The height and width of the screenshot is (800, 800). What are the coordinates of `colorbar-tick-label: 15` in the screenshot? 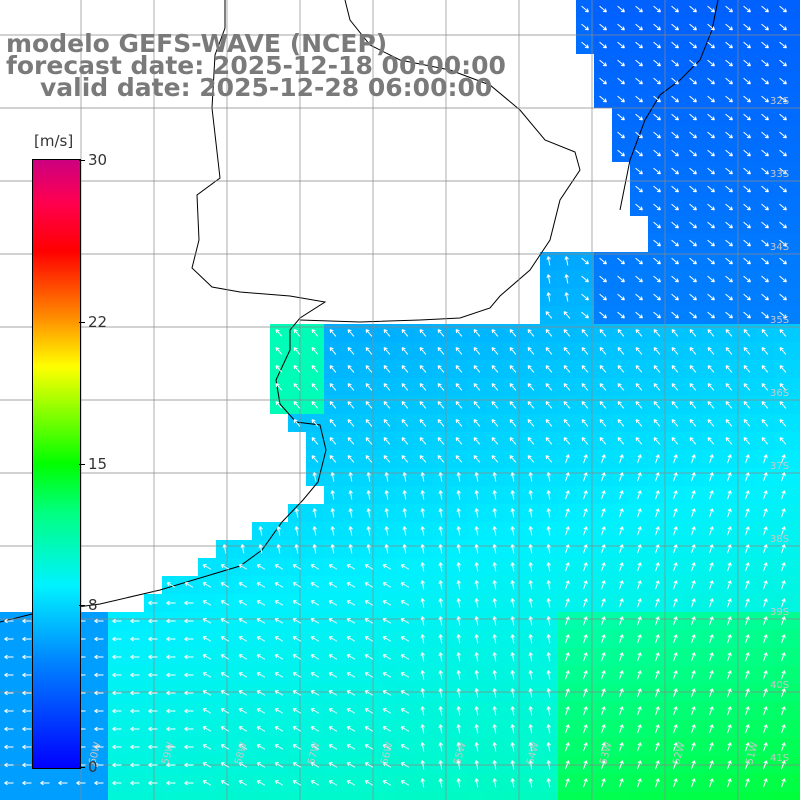 It's located at (98, 463).